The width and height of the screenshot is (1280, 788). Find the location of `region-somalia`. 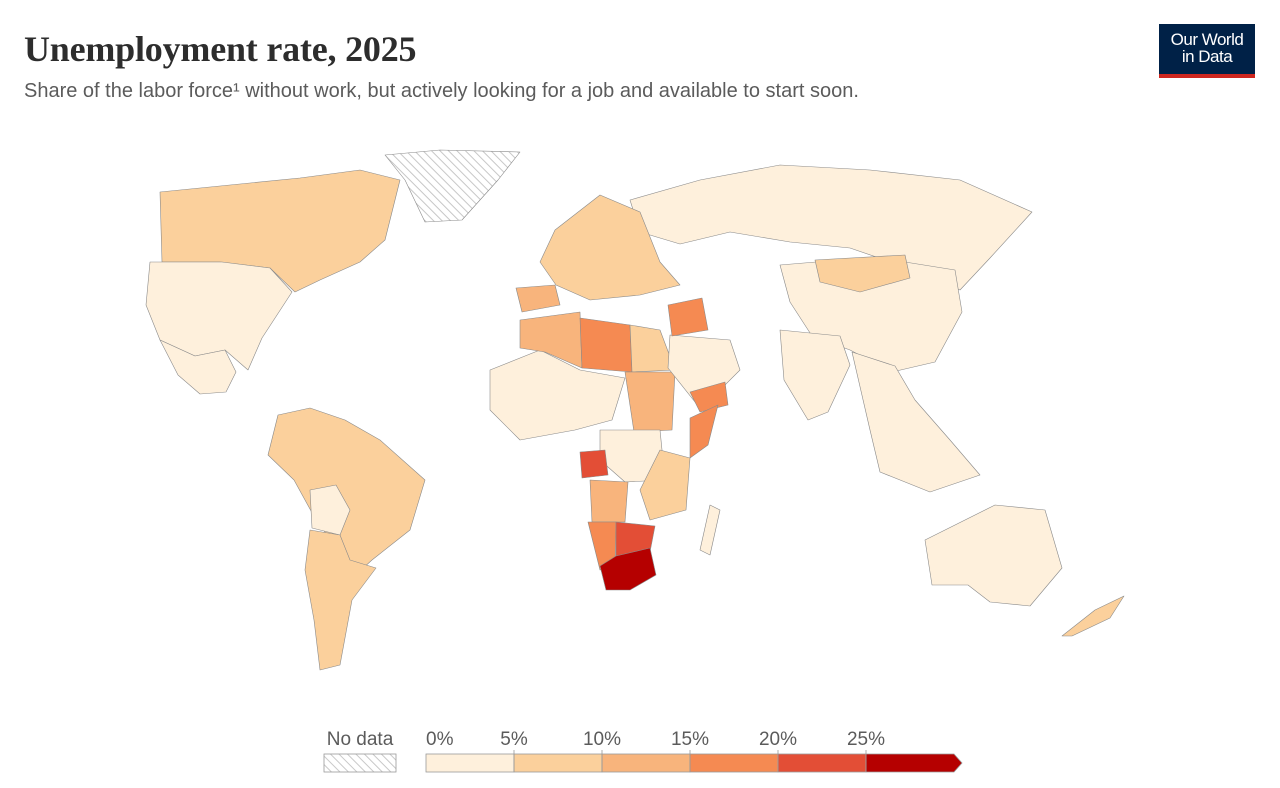

region-somalia is located at coordinates (704, 431).